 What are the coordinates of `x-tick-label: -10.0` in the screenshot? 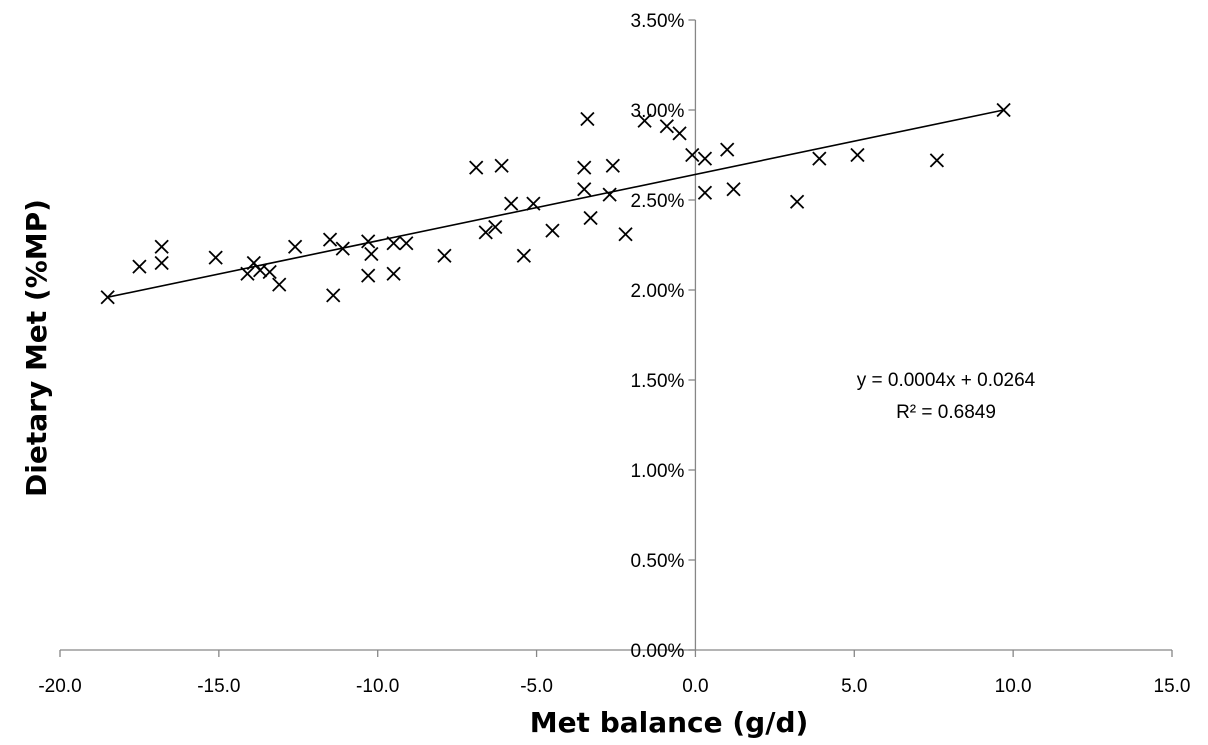 It's located at (377, 686).